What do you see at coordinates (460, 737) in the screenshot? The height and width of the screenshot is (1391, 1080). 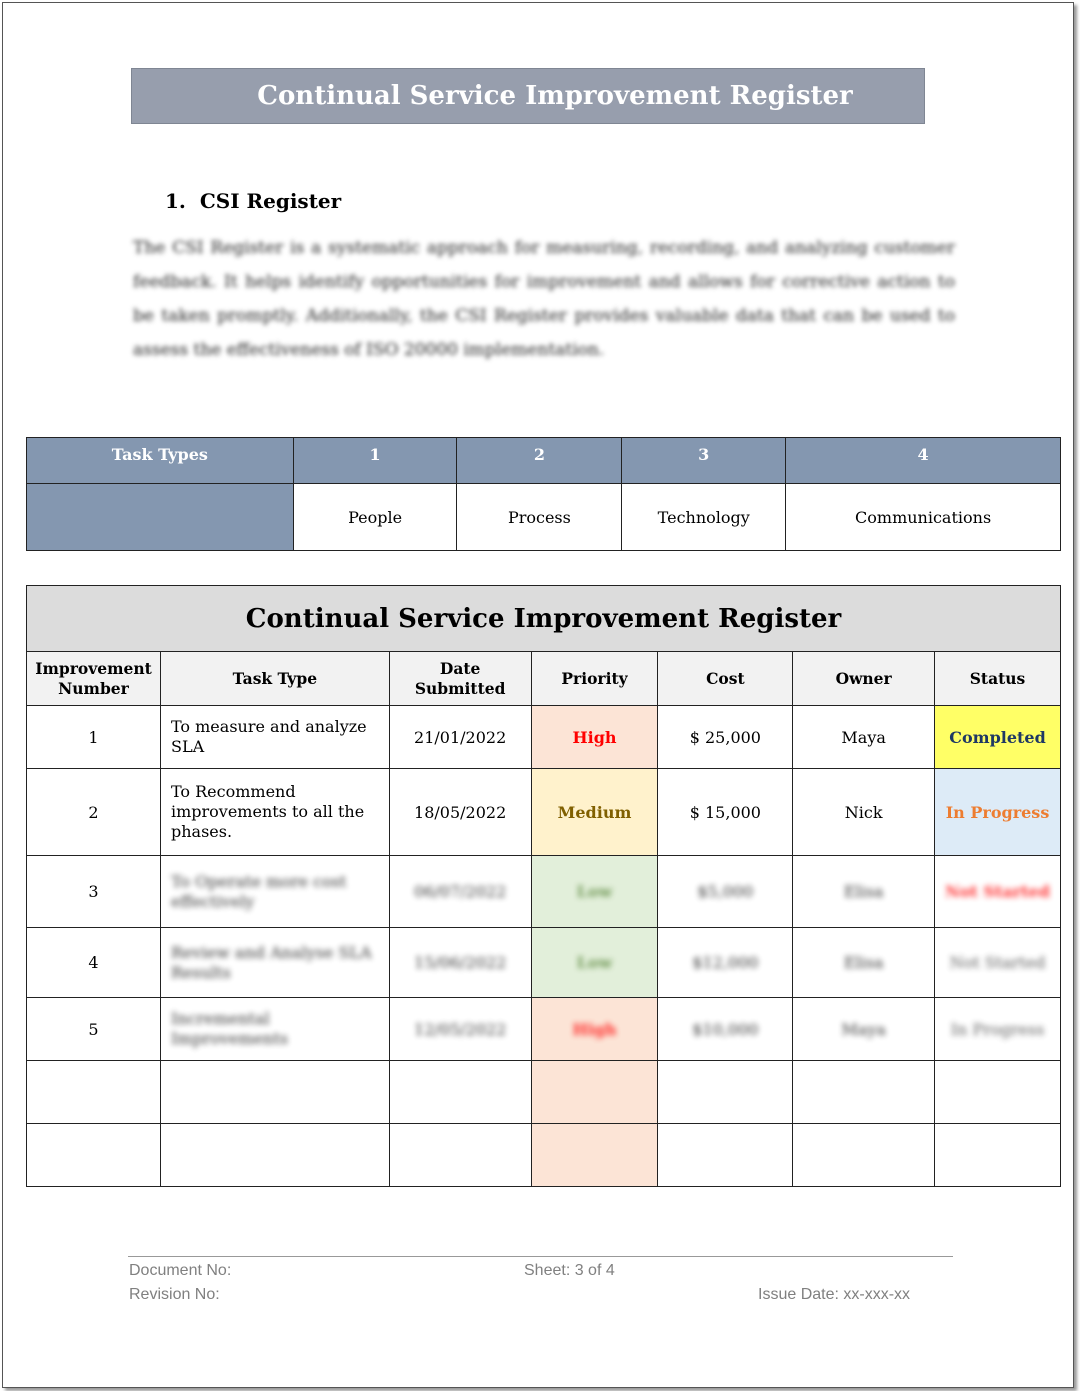 I see `date-submitted-text: 21/01/2022` at bounding box center [460, 737].